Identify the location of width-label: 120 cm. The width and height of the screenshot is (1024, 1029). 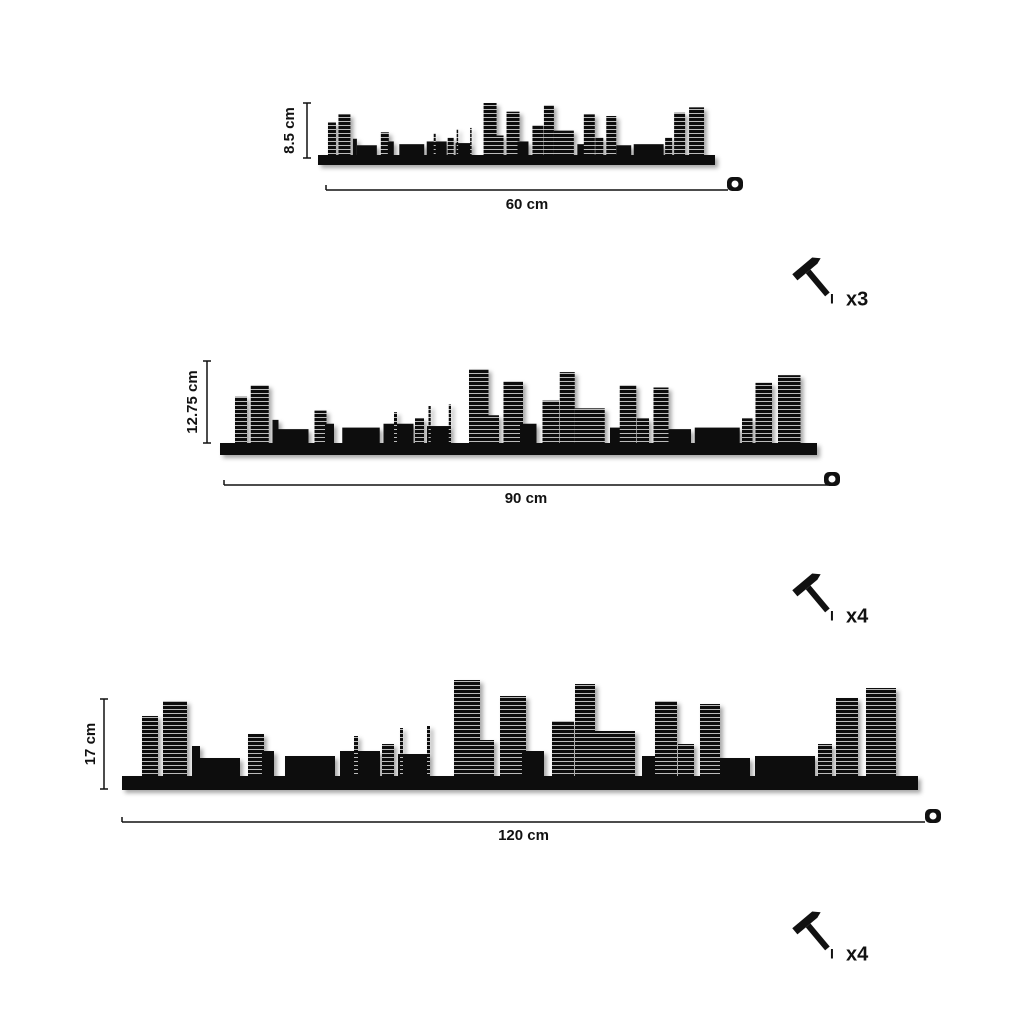
(523, 835).